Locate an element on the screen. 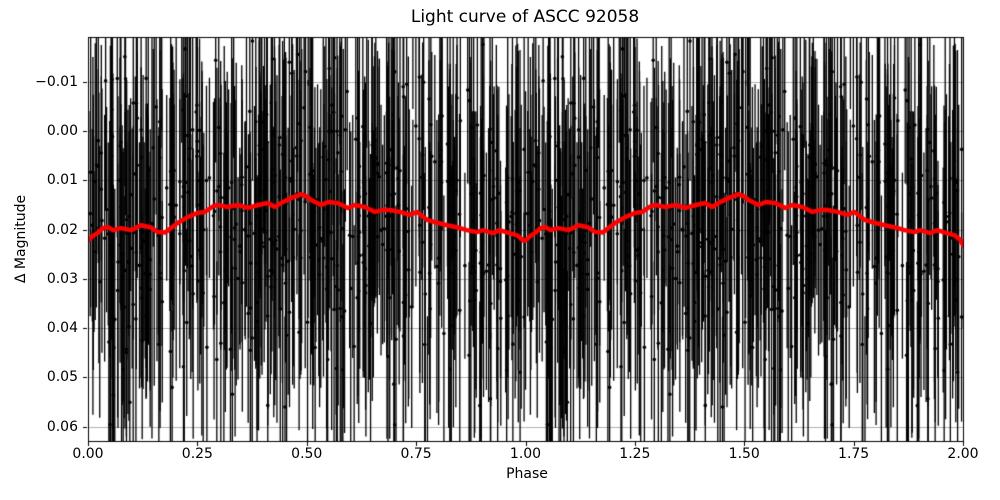 The height and width of the screenshot is (500, 1000). y-tick-label: 0.04 is located at coordinates (62, 328).